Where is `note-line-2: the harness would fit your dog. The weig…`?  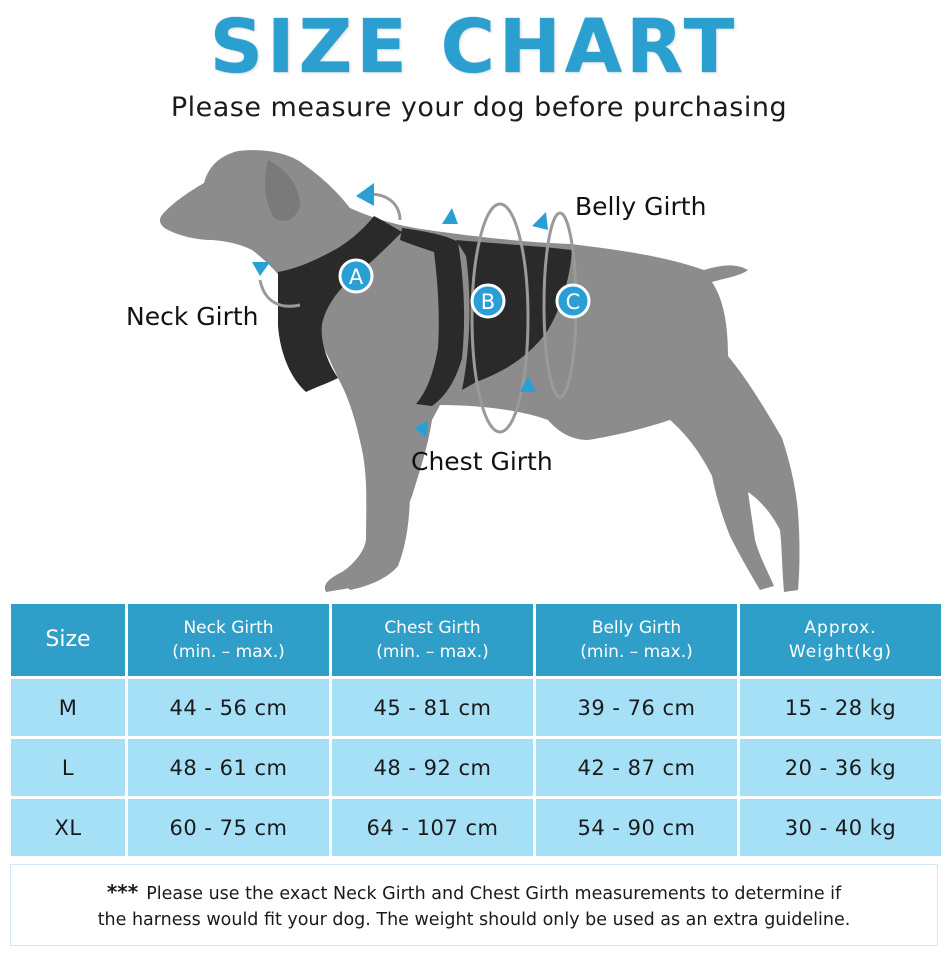 note-line-2: the harness would fit your dog. The weig… is located at coordinates (474, 920).